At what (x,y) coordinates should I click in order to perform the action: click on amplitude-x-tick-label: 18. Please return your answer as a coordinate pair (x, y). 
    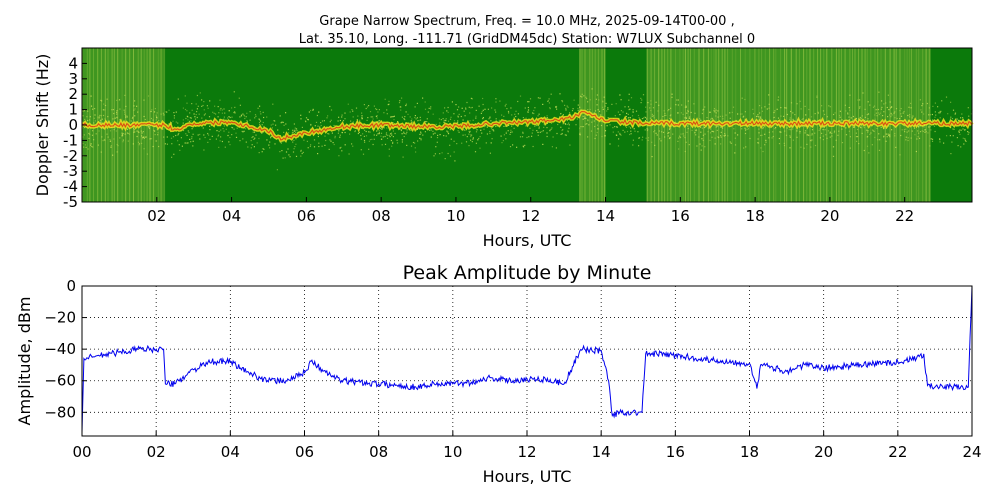
    Looking at the image, I should click on (749, 452).